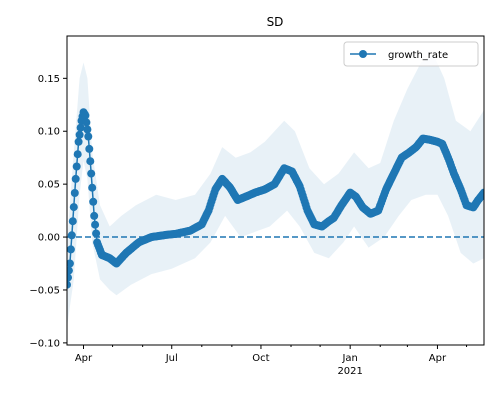 The image size is (500, 400). What do you see at coordinates (49, 132) in the screenshot?
I see `y-tick-label: 0.10` at bounding box center [49, 132].